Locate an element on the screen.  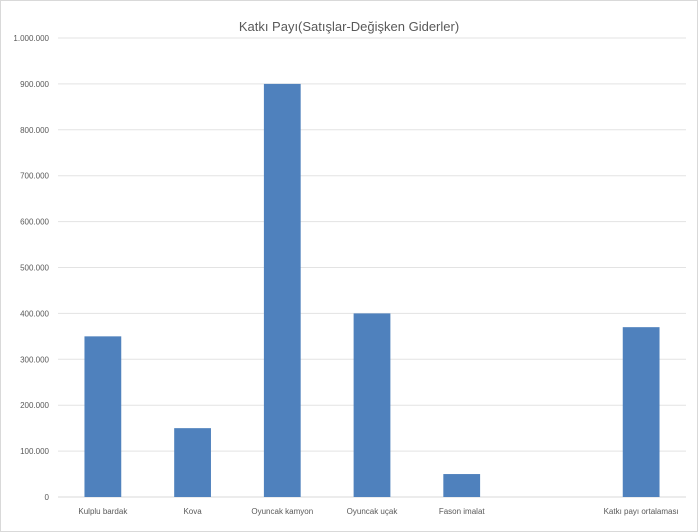
y-tick-label: 800.000 is located at coordinates (34, 130).